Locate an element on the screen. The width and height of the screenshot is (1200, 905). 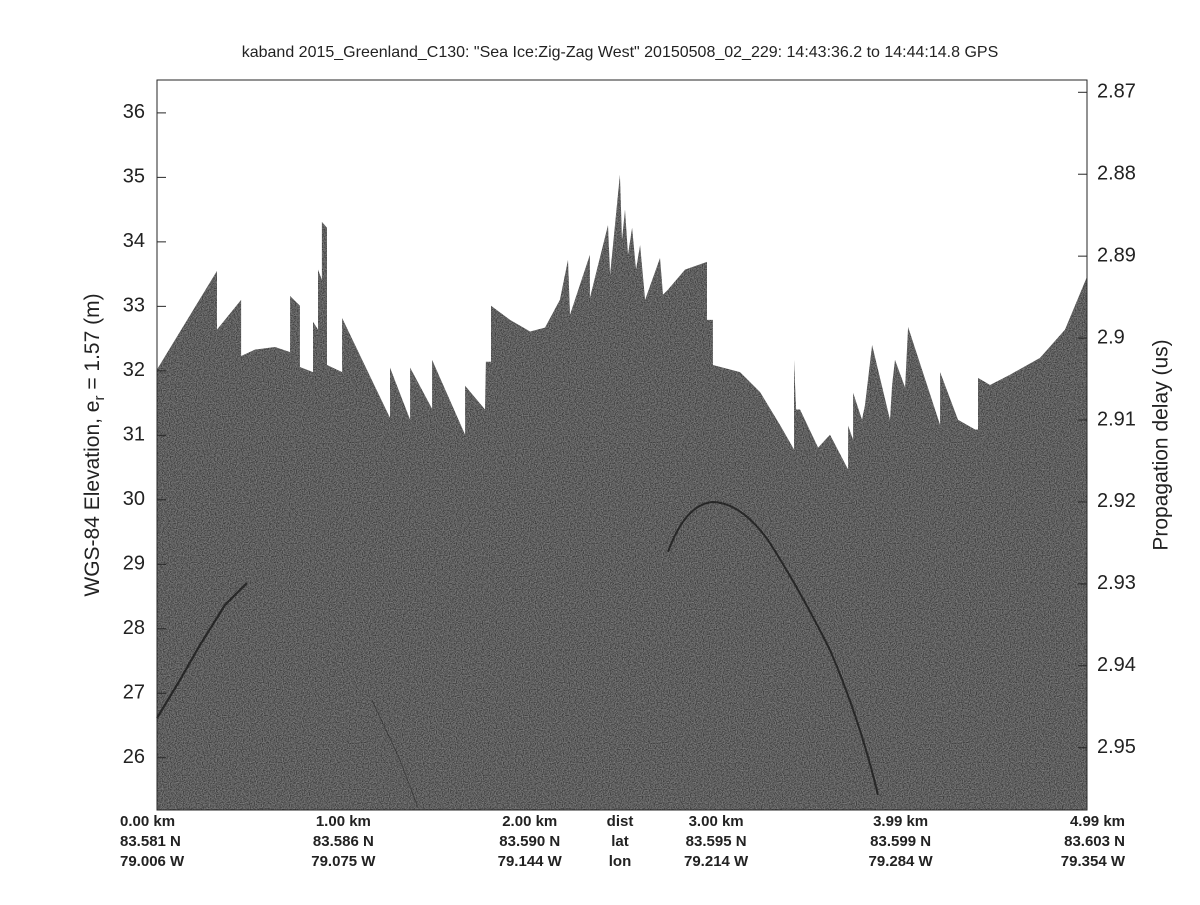
y2-tick-label: 2.88 is located at coordinates (1116, 174).